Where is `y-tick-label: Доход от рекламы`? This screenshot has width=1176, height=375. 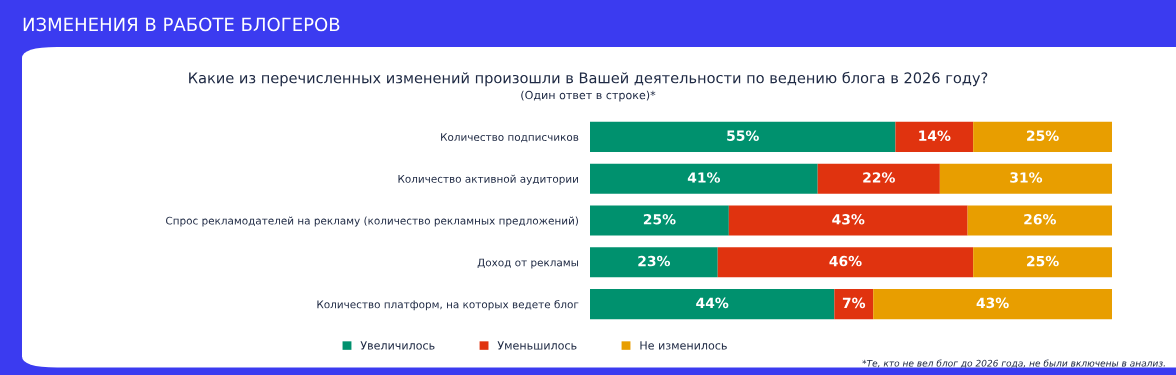 y-tick-label: Доход от рекламы is located at coordinates (527, 263).